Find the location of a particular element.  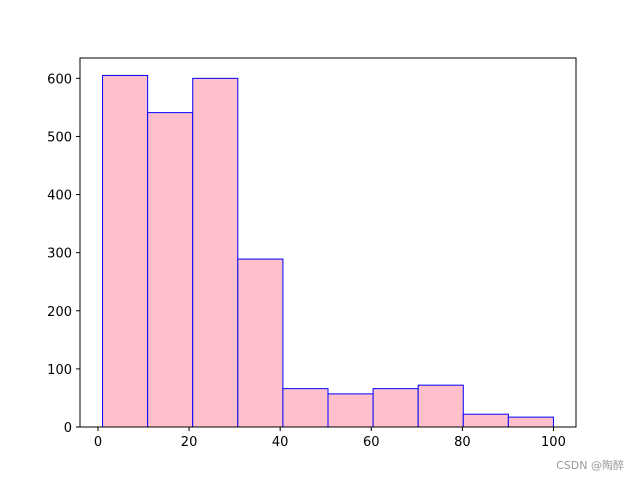

x-tick-label: 40 is located at coordinates (280, 442).